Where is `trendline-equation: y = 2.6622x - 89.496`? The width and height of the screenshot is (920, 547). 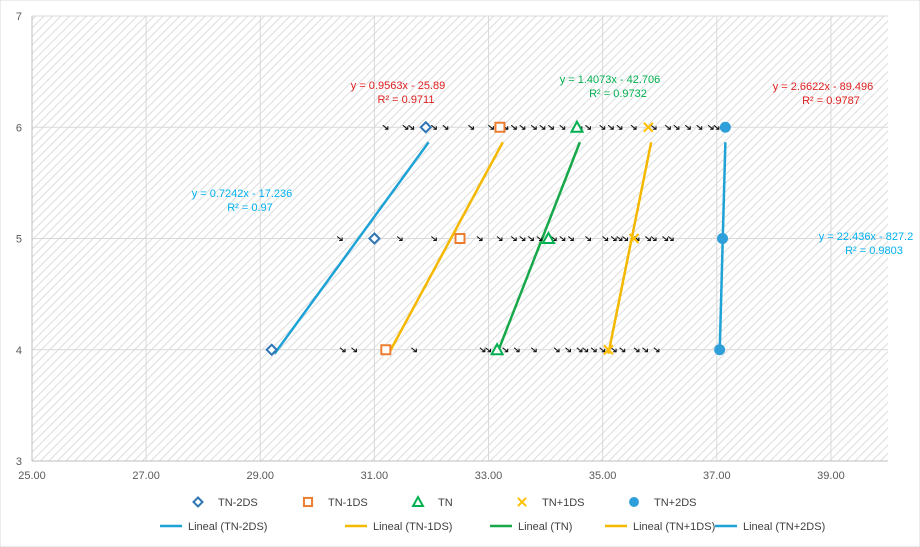
trendline-equation: y = 2.6622x - 89.496 is located at coordinates (823, 87).